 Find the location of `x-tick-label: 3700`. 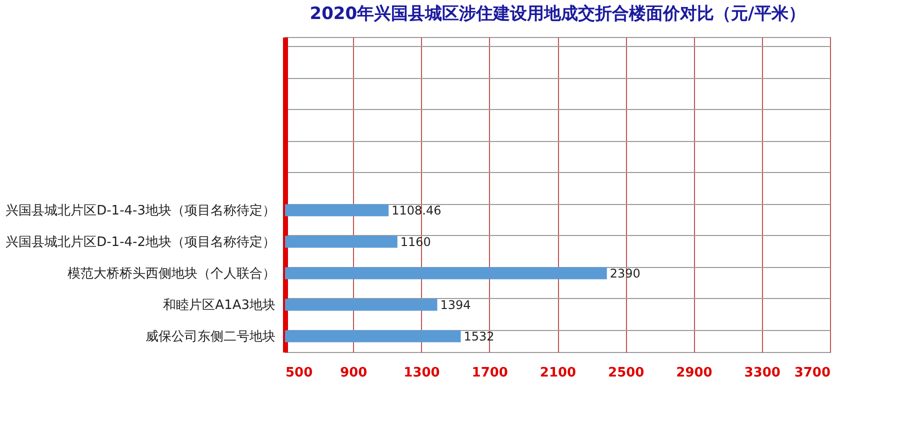

x-tick-label: 3700 is located at coordinates (812, 373).